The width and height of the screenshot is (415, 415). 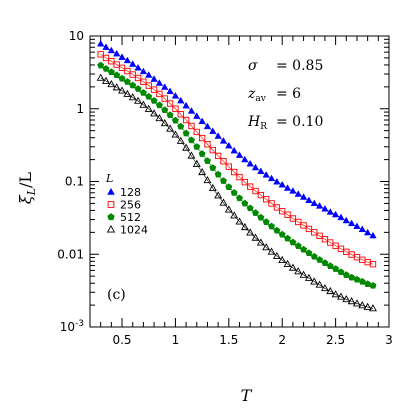 I want to click on y-axis-label-sub: L, so click(x=31, y=192).